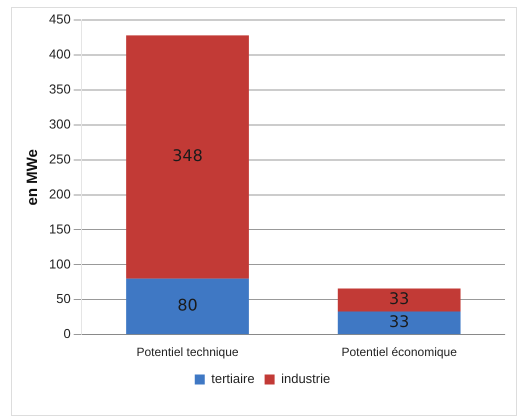 This screenshot has height=416, width=517. I want to click on legend-label: industrie, so click(305, 378).